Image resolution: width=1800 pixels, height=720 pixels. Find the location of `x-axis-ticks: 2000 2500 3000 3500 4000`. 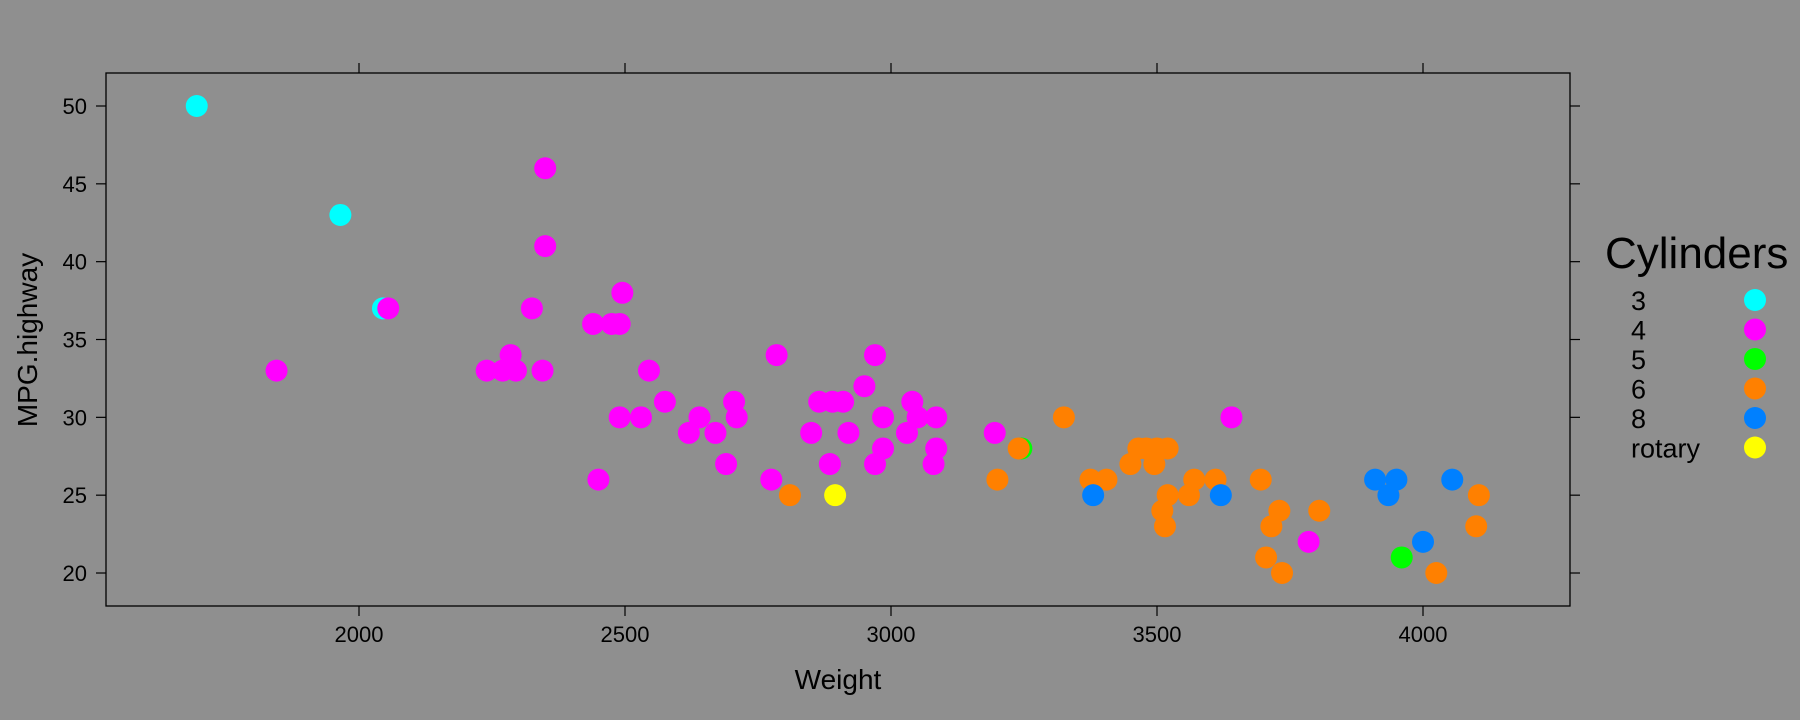

x-axis-ticks: 2000 2500 3000 3500 4000 is located at coordinates (891, 626).